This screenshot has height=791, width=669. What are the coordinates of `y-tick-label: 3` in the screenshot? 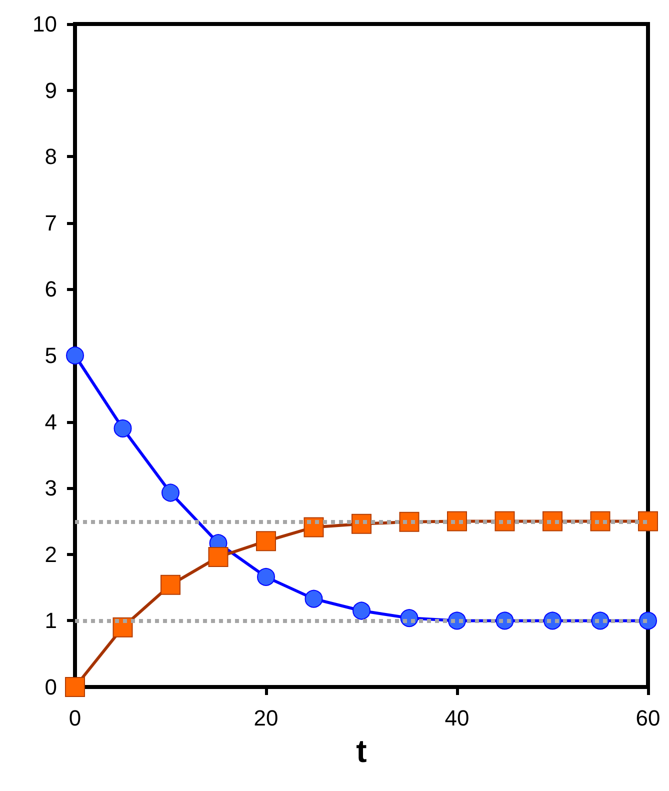 It's located at (50, 488).